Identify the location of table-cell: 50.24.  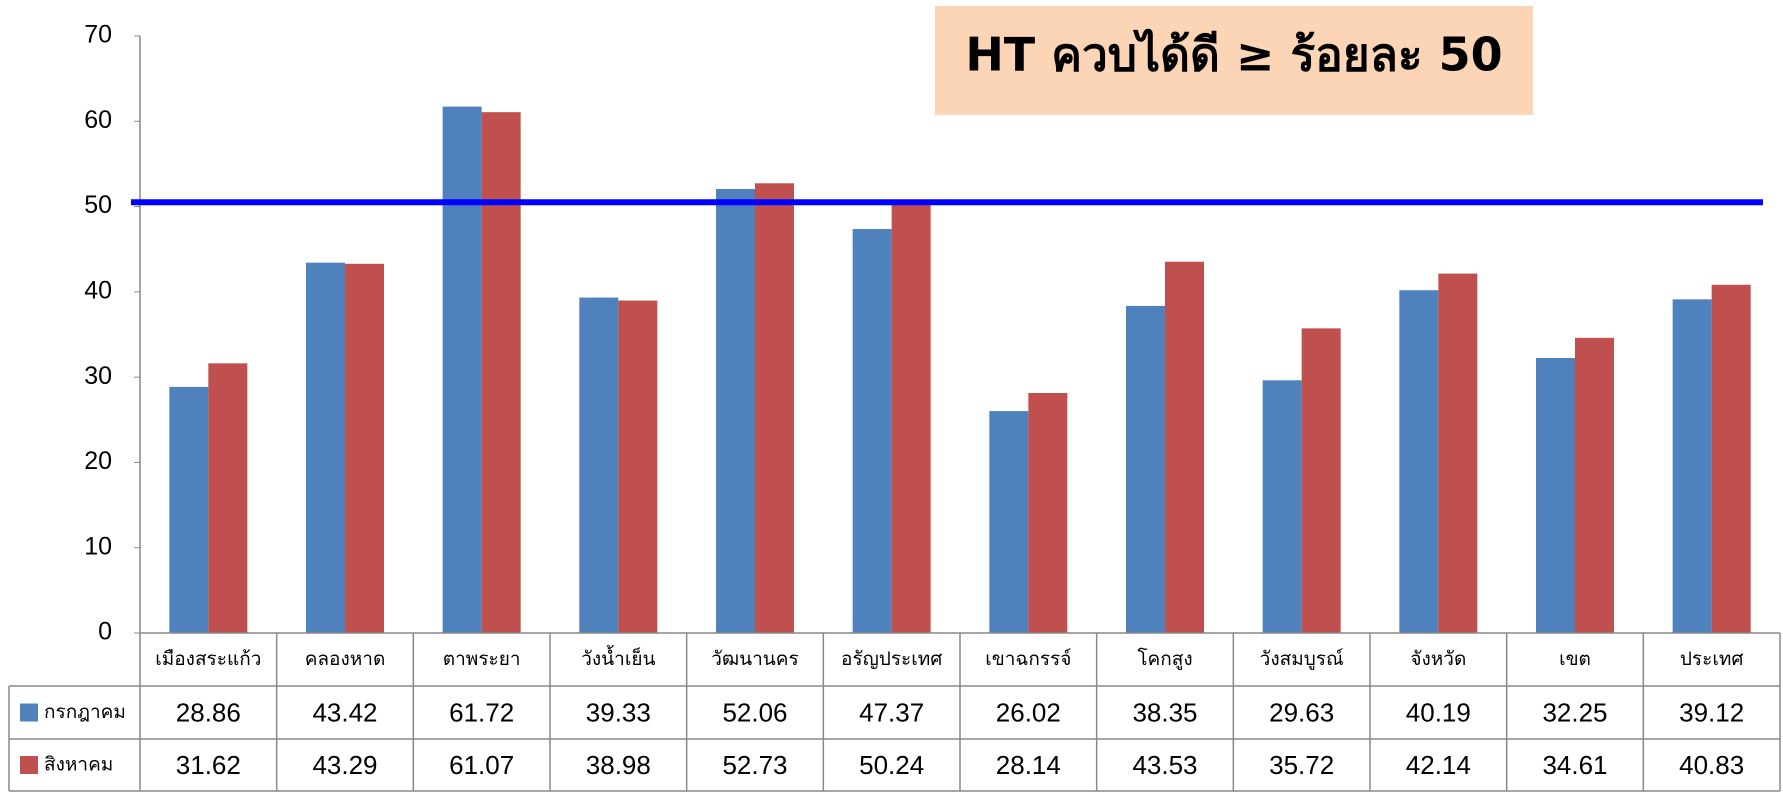
(891, 765).